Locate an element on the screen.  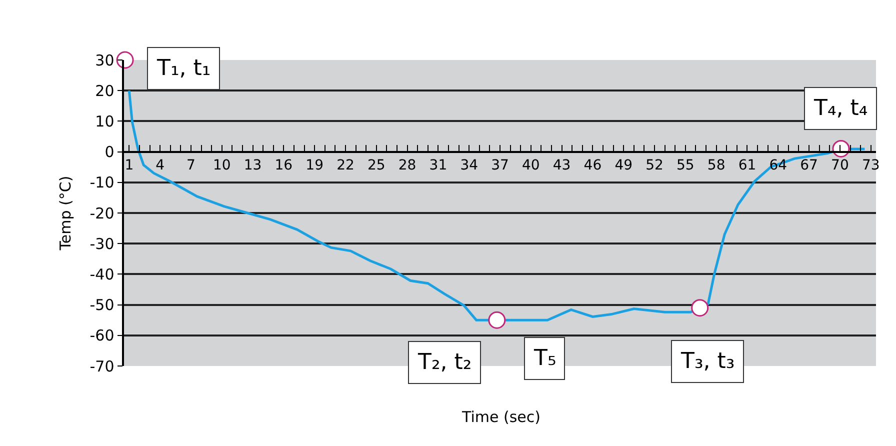
x-tick-label: 40 is located at coordinates (531, 165).